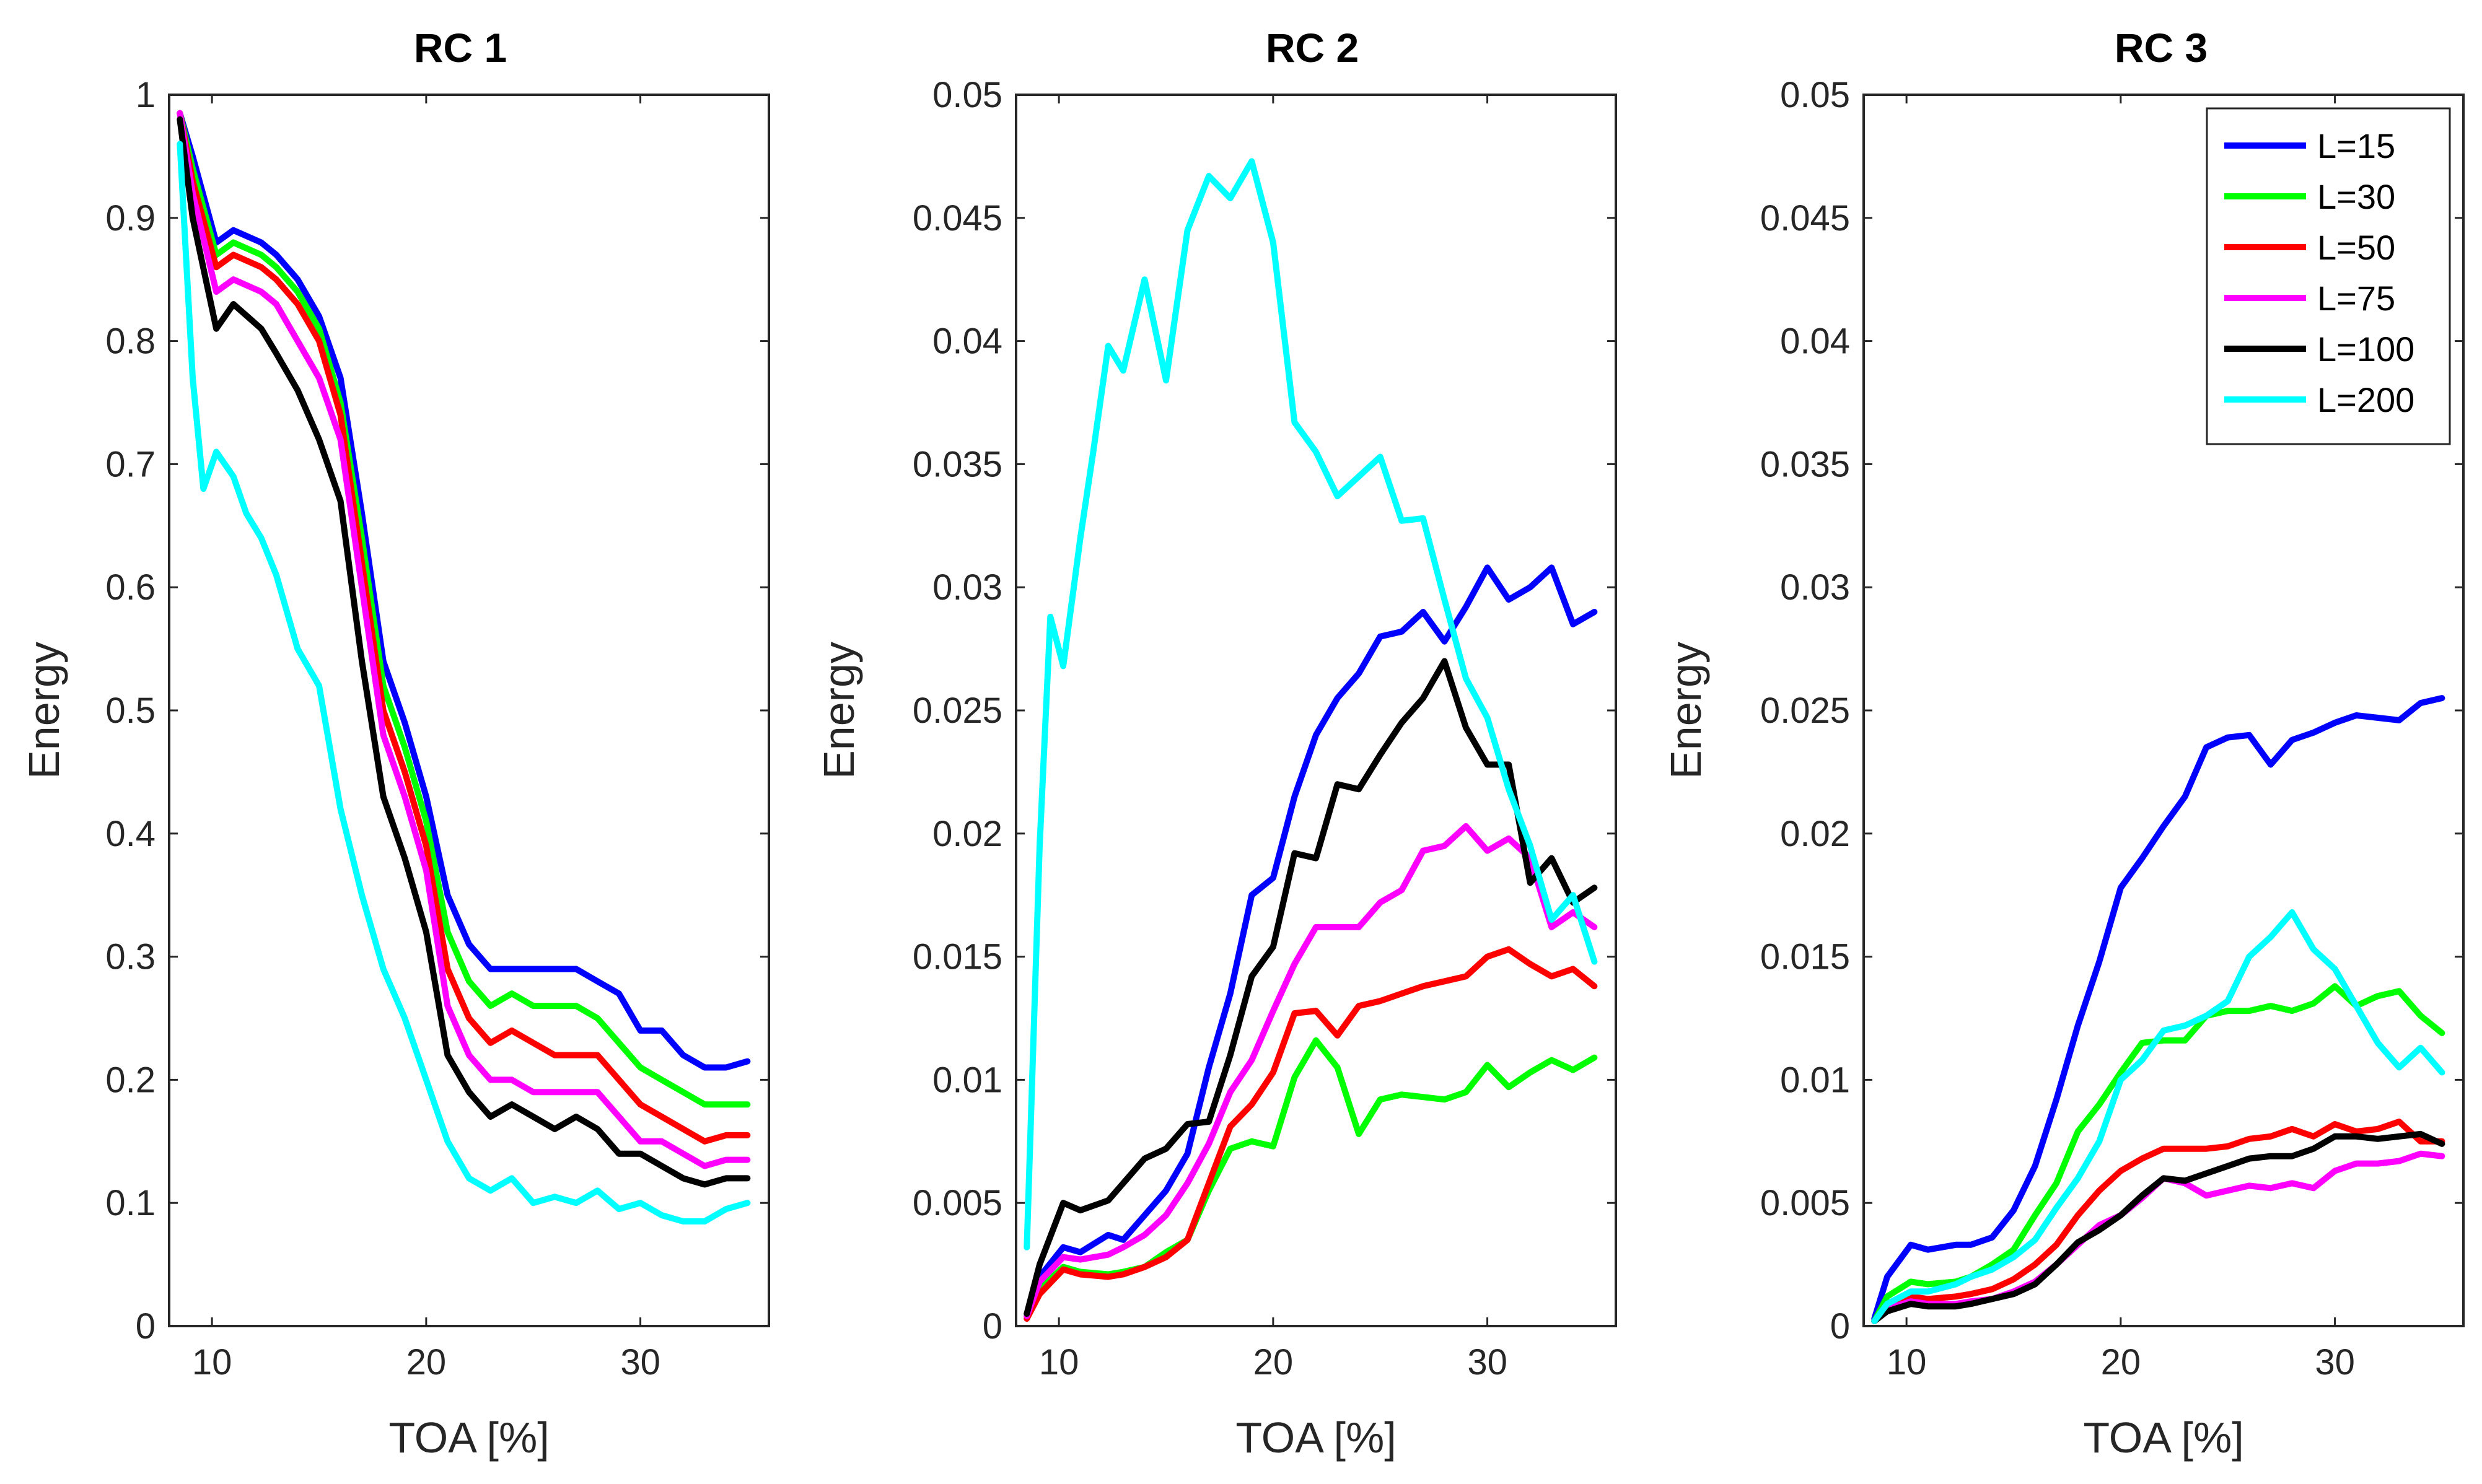 The height and width of the screenshot is (1484, 2482). I want to click on panel-title: RC 2, so click(1313, 48).